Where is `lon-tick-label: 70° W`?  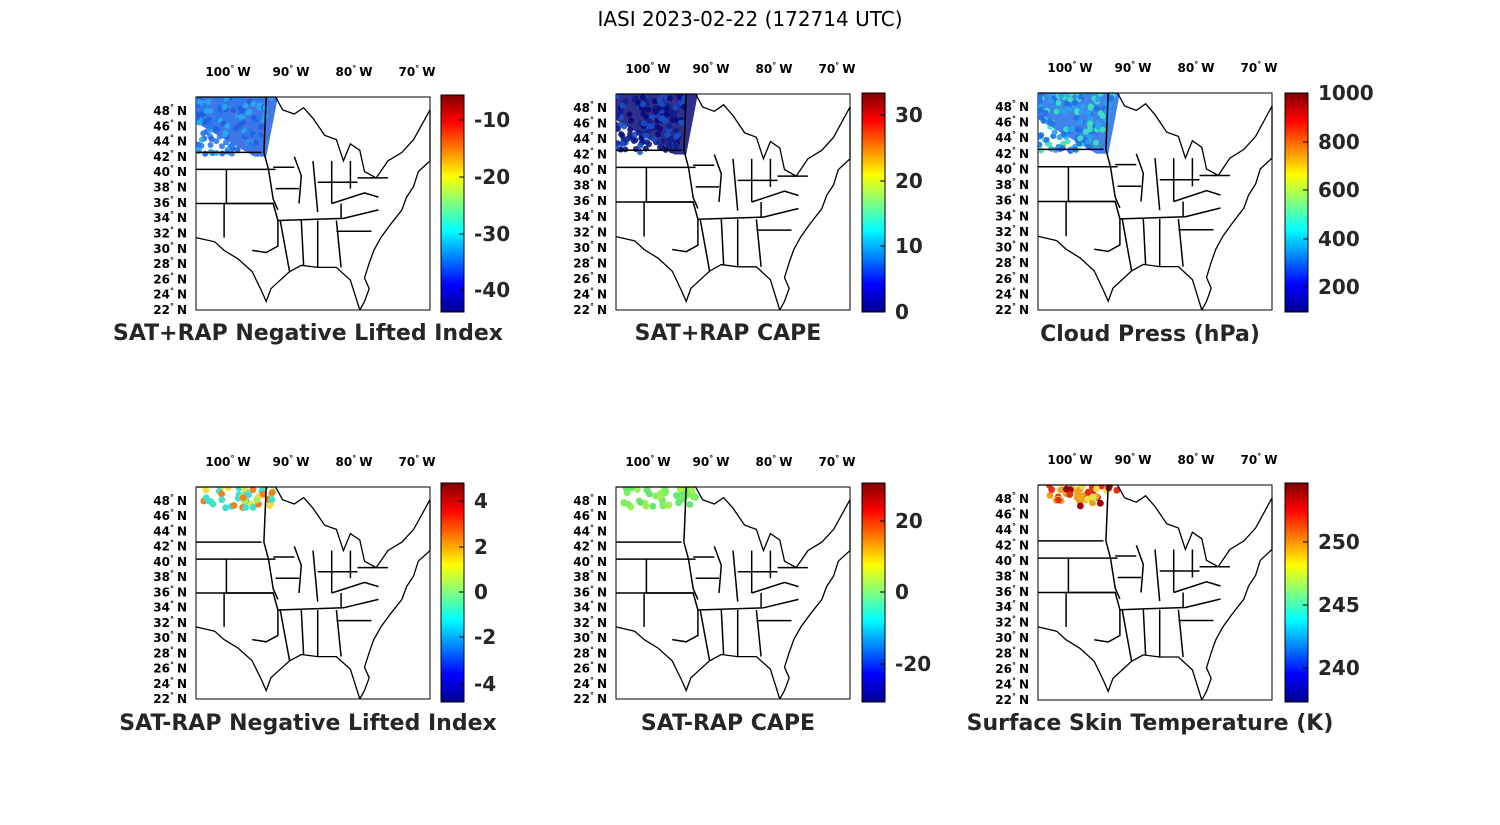 lon-tick-label: 70° W is located at coordinates (837, 461).